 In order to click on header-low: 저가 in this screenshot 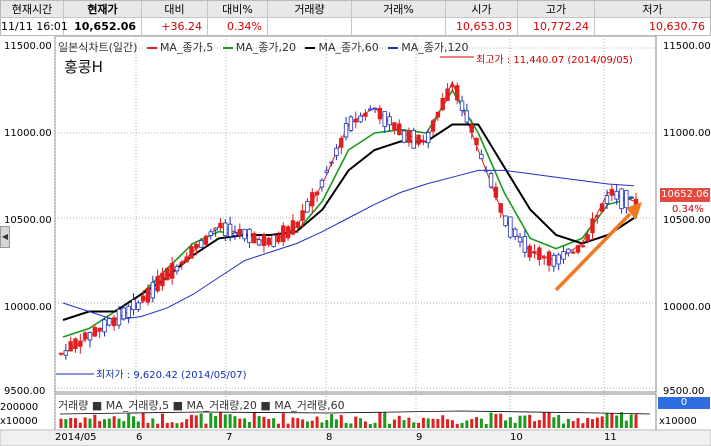, I will do `click(652, 9)`.